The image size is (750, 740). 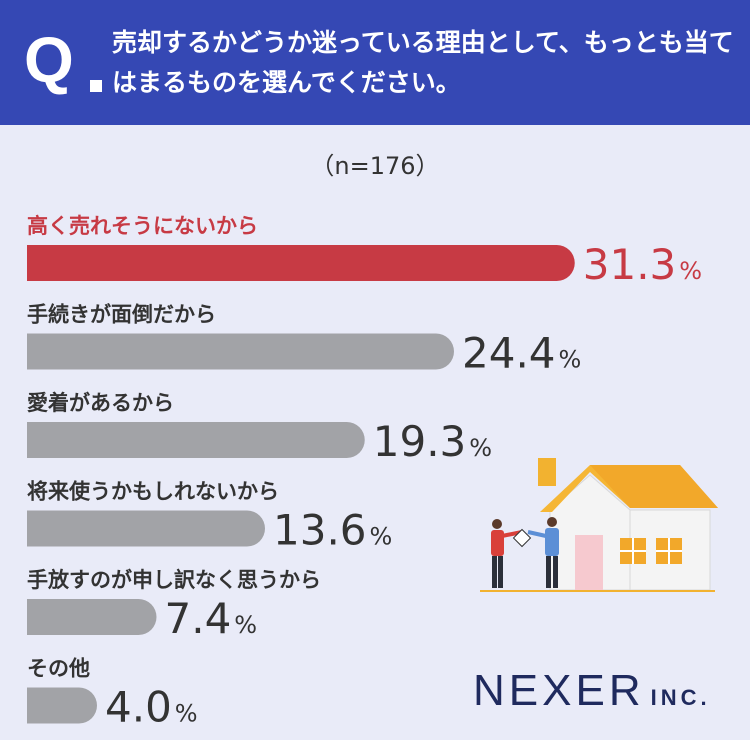 I want to click on category-label: 手放すのが申し訳なく思うから, so click(x=174, y=580).